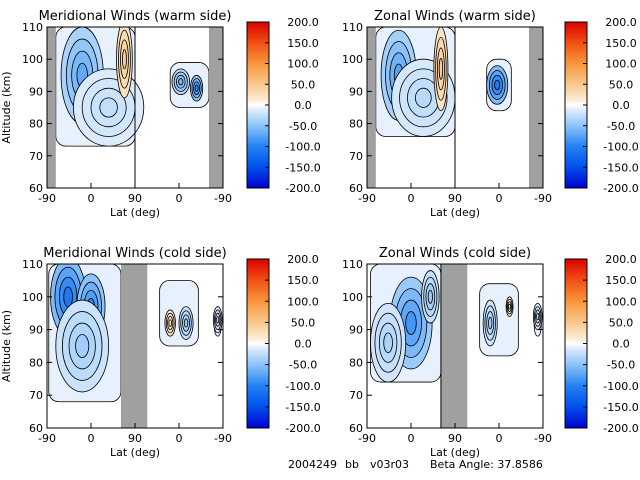  What do you see at coordinates (312, 464) in the screenshot?
I see `footer-date-code: 2004249` at bounding box center [312, 464].